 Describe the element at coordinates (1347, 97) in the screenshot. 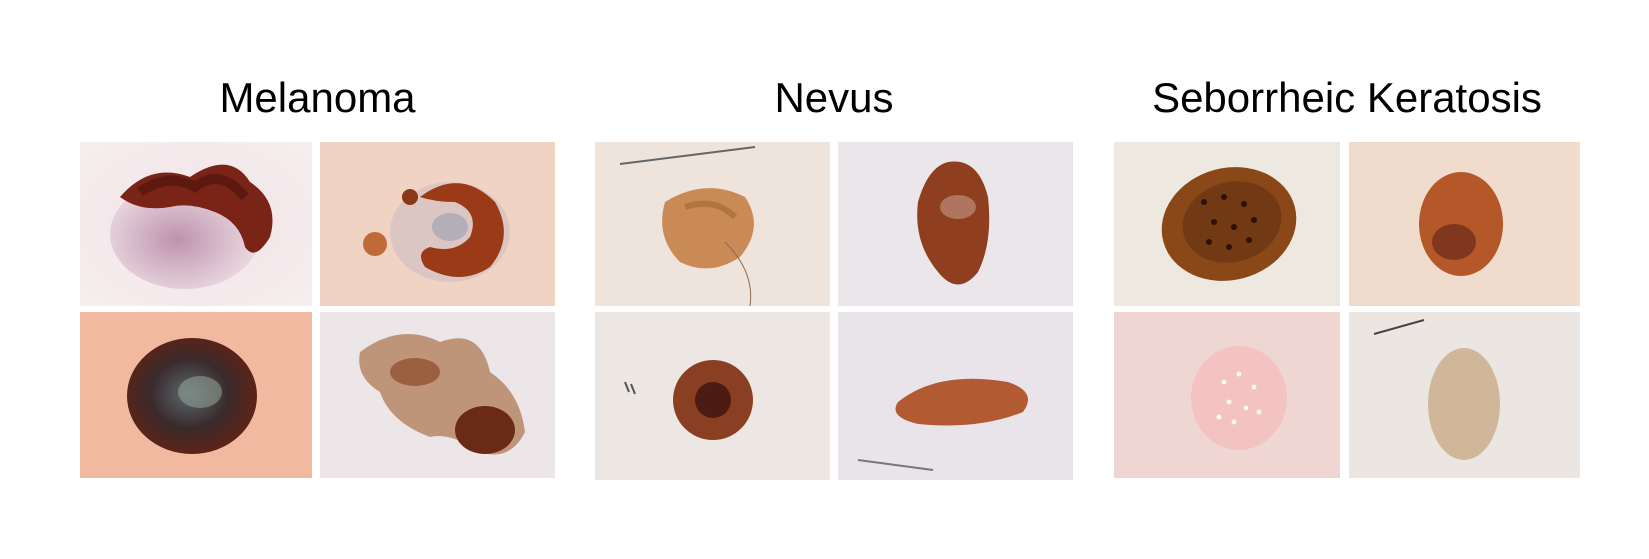

I see `group-title-seborrheic-keratosis: Seborrheic Keratosis` at that location.